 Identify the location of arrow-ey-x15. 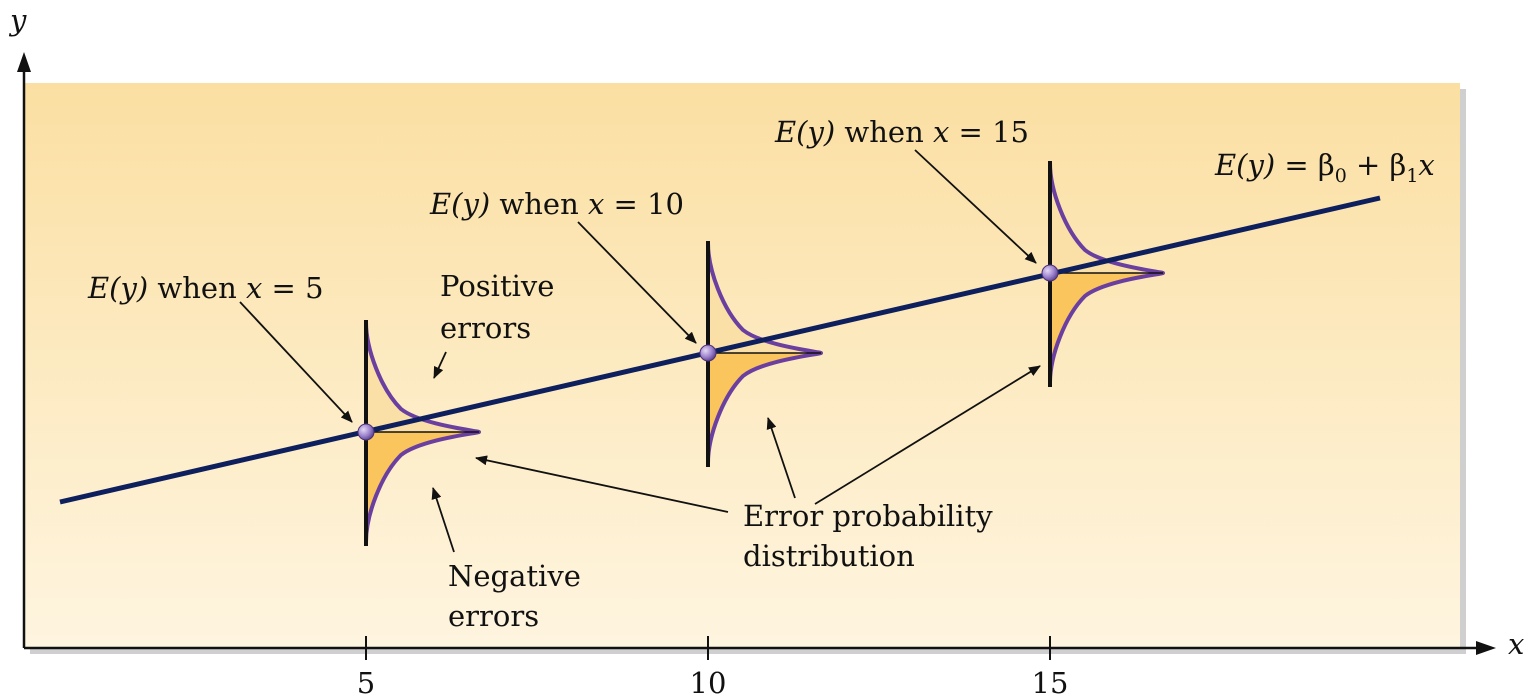
(975, 206).